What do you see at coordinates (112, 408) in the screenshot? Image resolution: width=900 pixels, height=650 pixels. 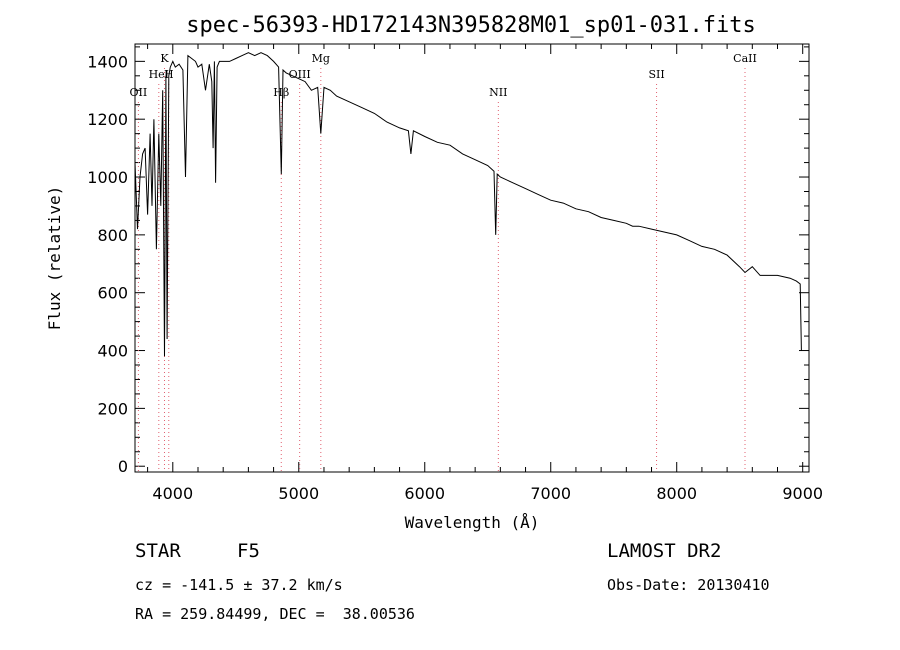 I see `y-tick-label: 200` at bounding box center [112, 408].